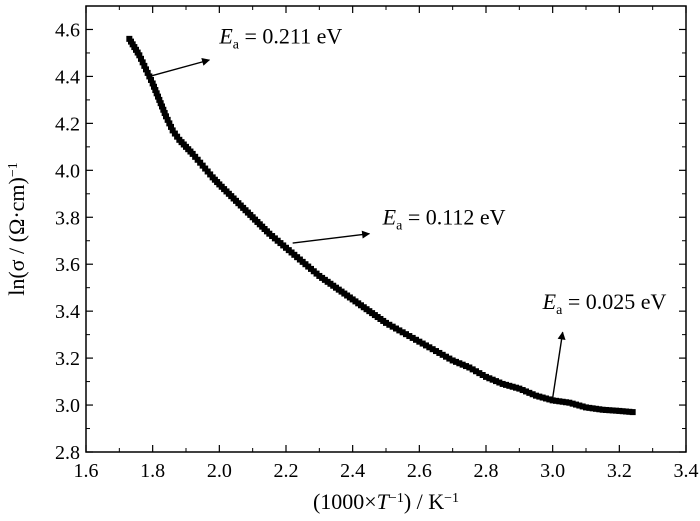 This screenshot has height=521, width=700. I want to click on annotation-value: = 0.025 eV, so click(614, 301).